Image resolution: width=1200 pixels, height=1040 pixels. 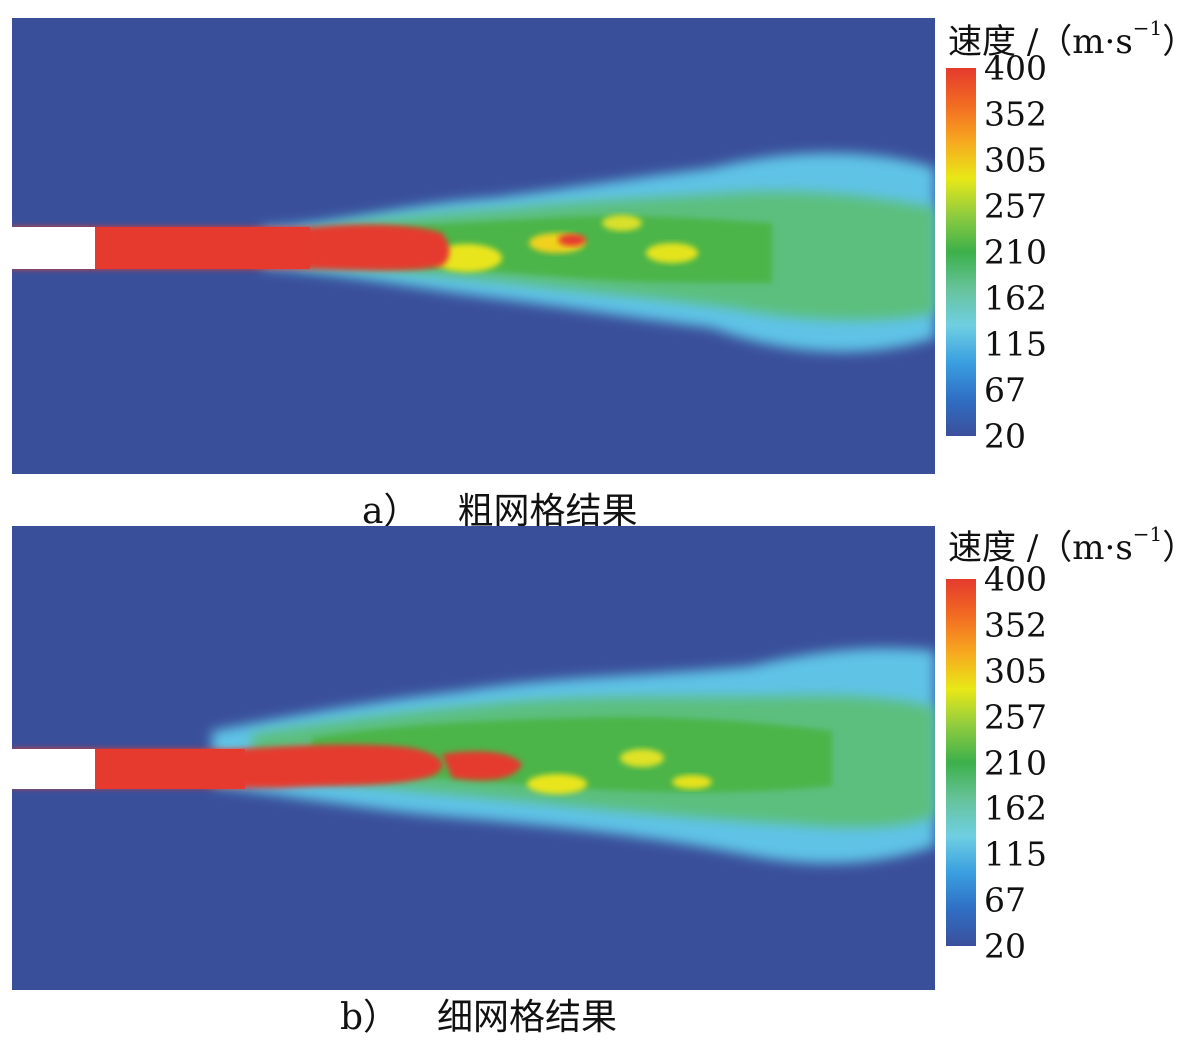 I want to click on caption-a: a） 粗网格结果, so click(x=500, y=511).